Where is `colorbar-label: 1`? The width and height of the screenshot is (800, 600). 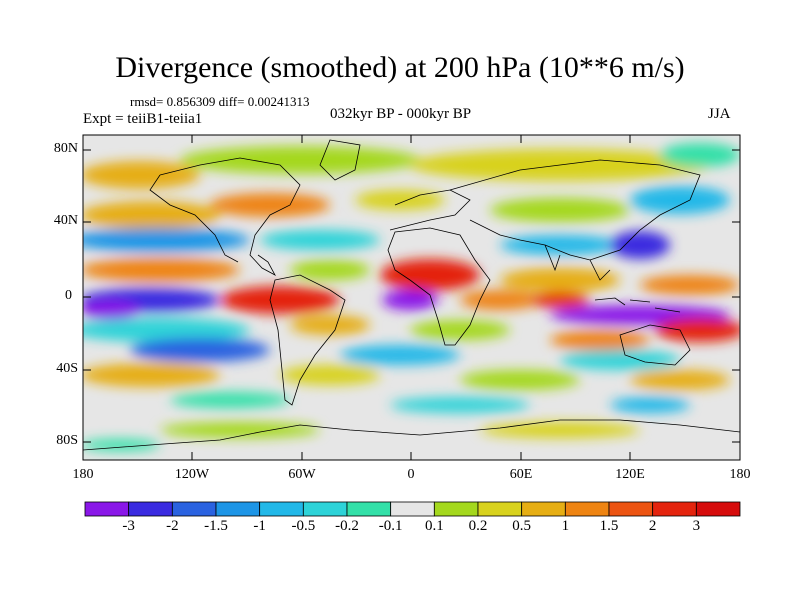 colorbar-label: 1 is located at coordinates (565, 526).